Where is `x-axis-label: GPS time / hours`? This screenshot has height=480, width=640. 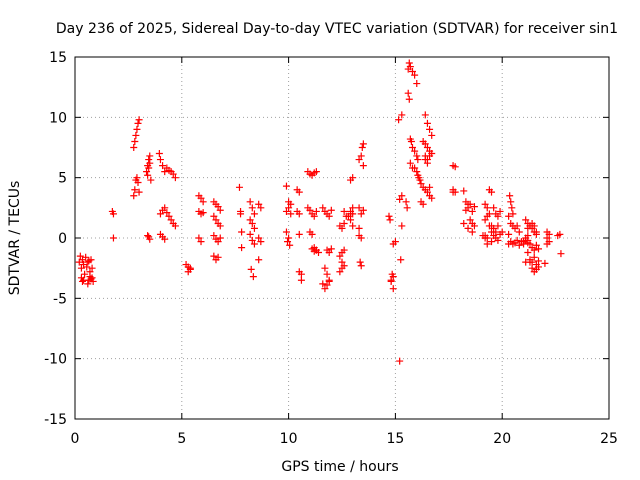
x-axis-label: GPS time / hours is located at coordinates (339, 467).